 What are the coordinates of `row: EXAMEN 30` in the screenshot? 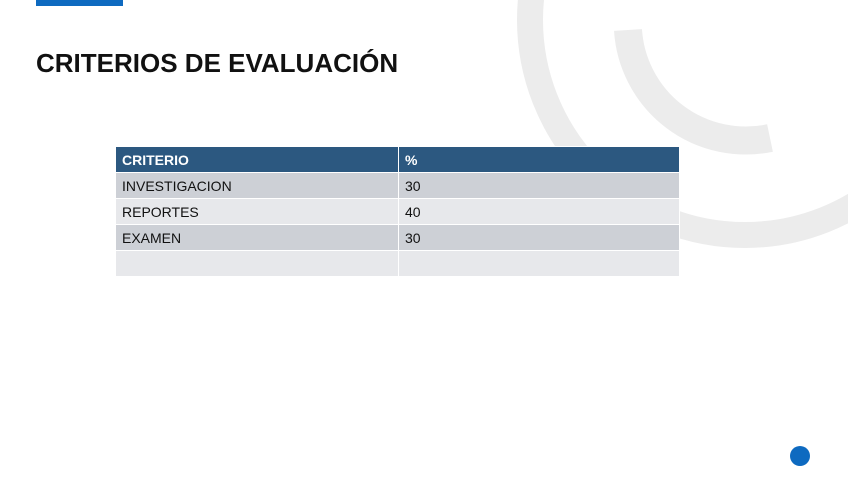 It's located at (397, 237).